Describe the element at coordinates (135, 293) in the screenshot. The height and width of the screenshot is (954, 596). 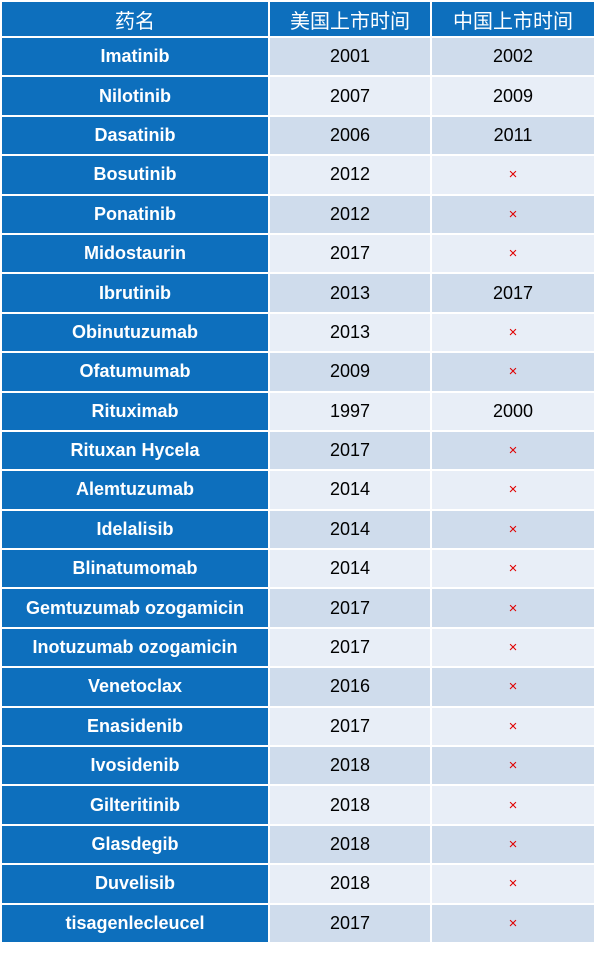
I see `drug-name-cell: Ibrutinib` at that location.